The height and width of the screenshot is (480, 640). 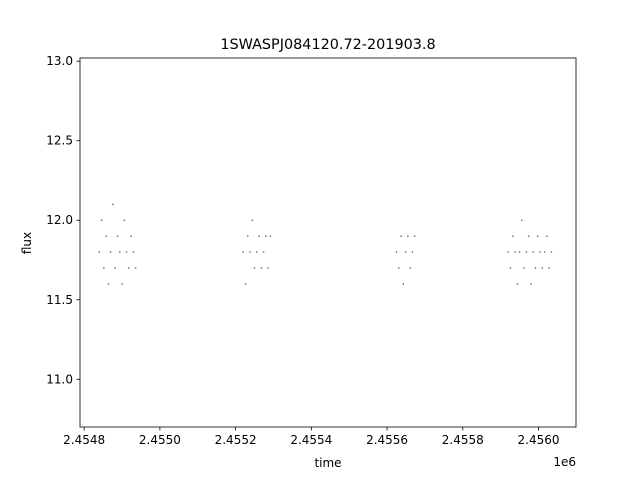 I want to click on x-tick-label: 2.4550, so click(x=160, y=440).